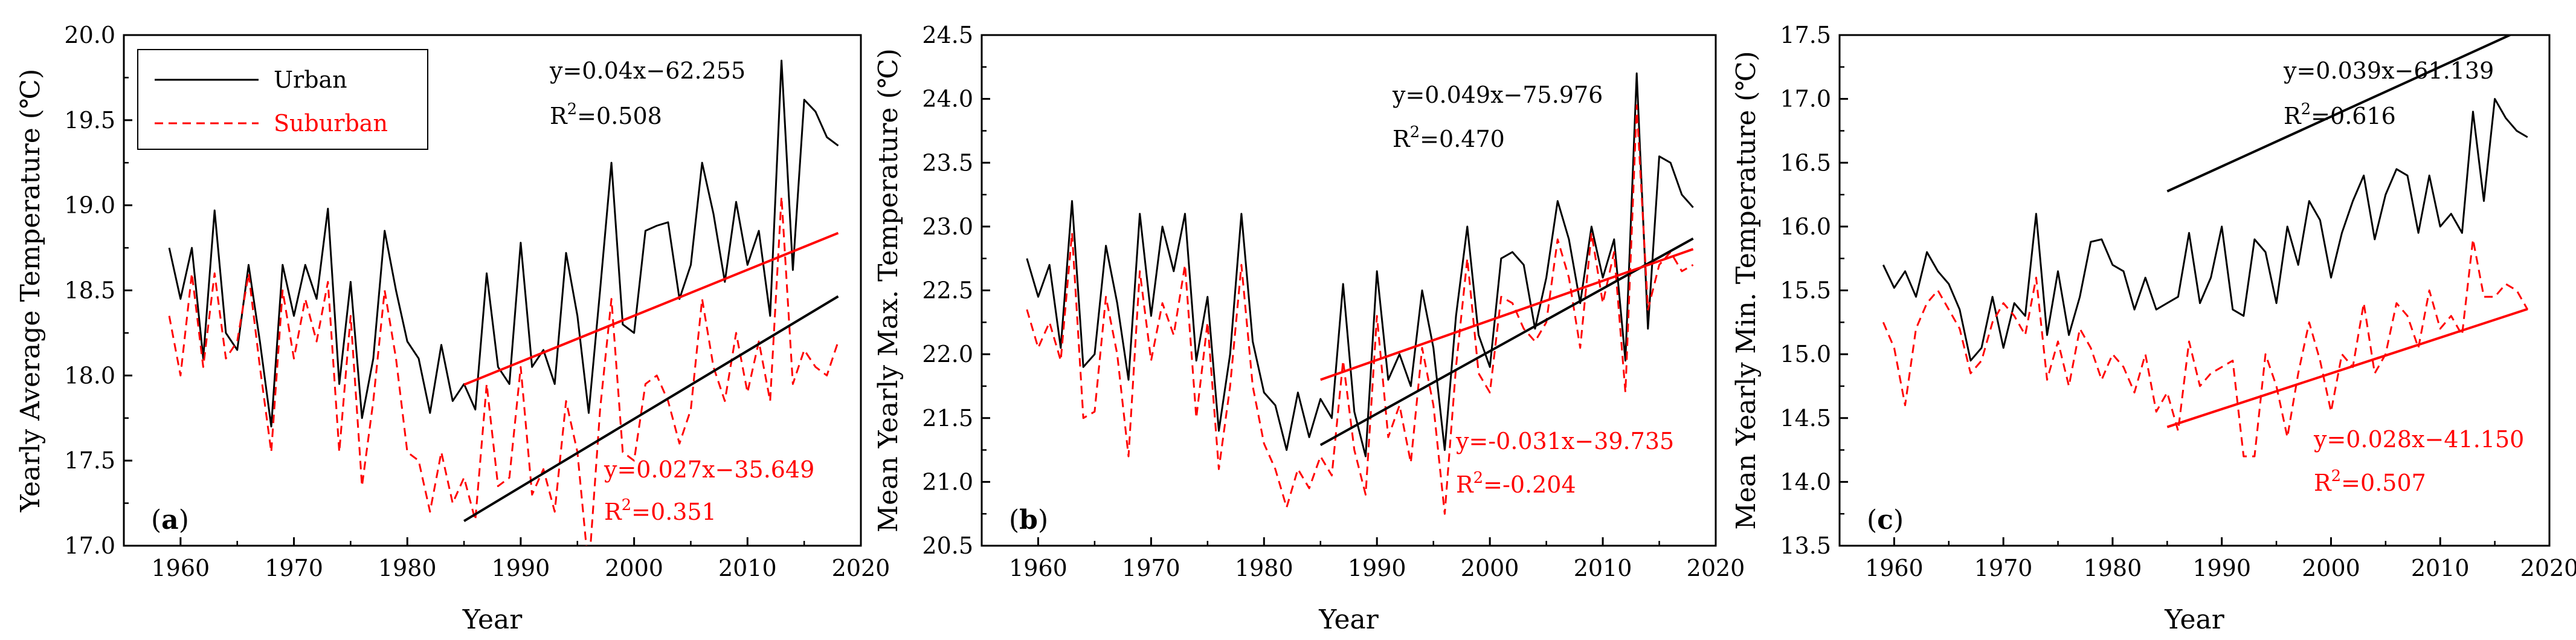 The width and height of the screenshot is (2576, 640). What do you see at coordinates (660, 510) in the screenshot?
I see `r-squared-label: R2=0.351` at bounding box center [660, 510].